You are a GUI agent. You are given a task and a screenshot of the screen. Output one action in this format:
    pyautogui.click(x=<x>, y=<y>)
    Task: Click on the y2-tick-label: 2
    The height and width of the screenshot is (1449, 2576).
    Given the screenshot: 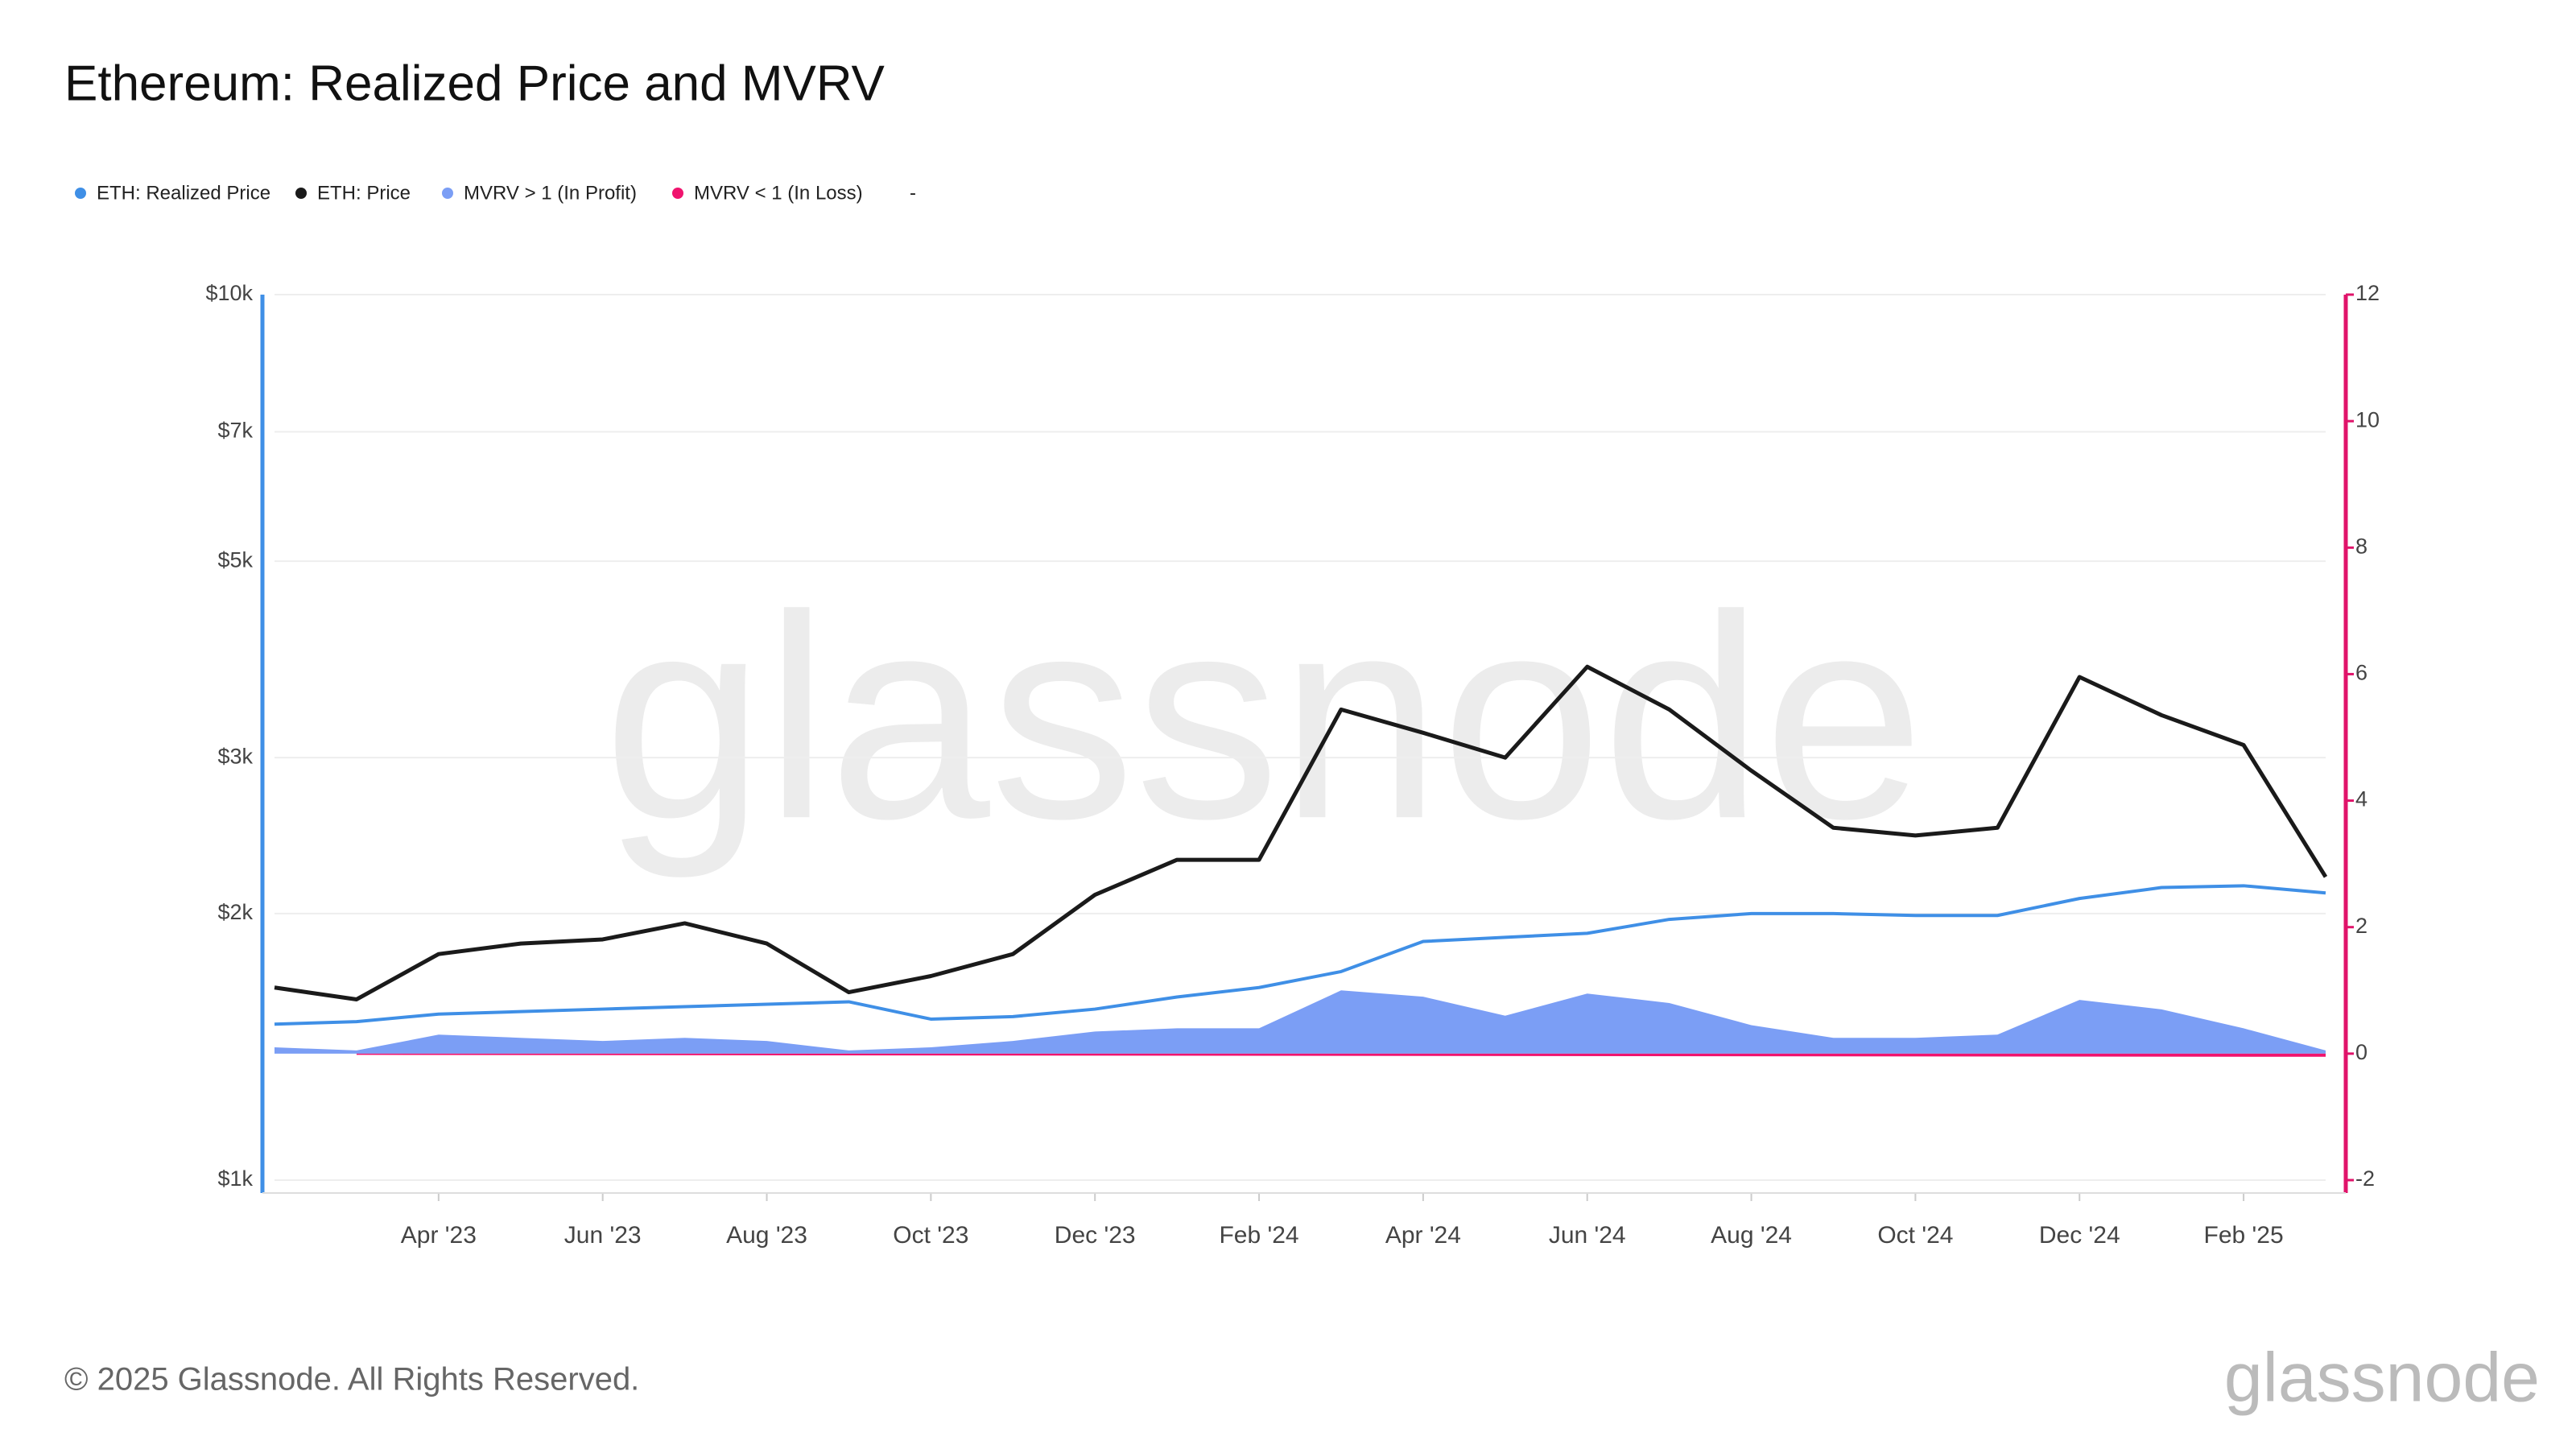 What is the action you would take?
    pyautogui.click(x=2361, y=926)
    